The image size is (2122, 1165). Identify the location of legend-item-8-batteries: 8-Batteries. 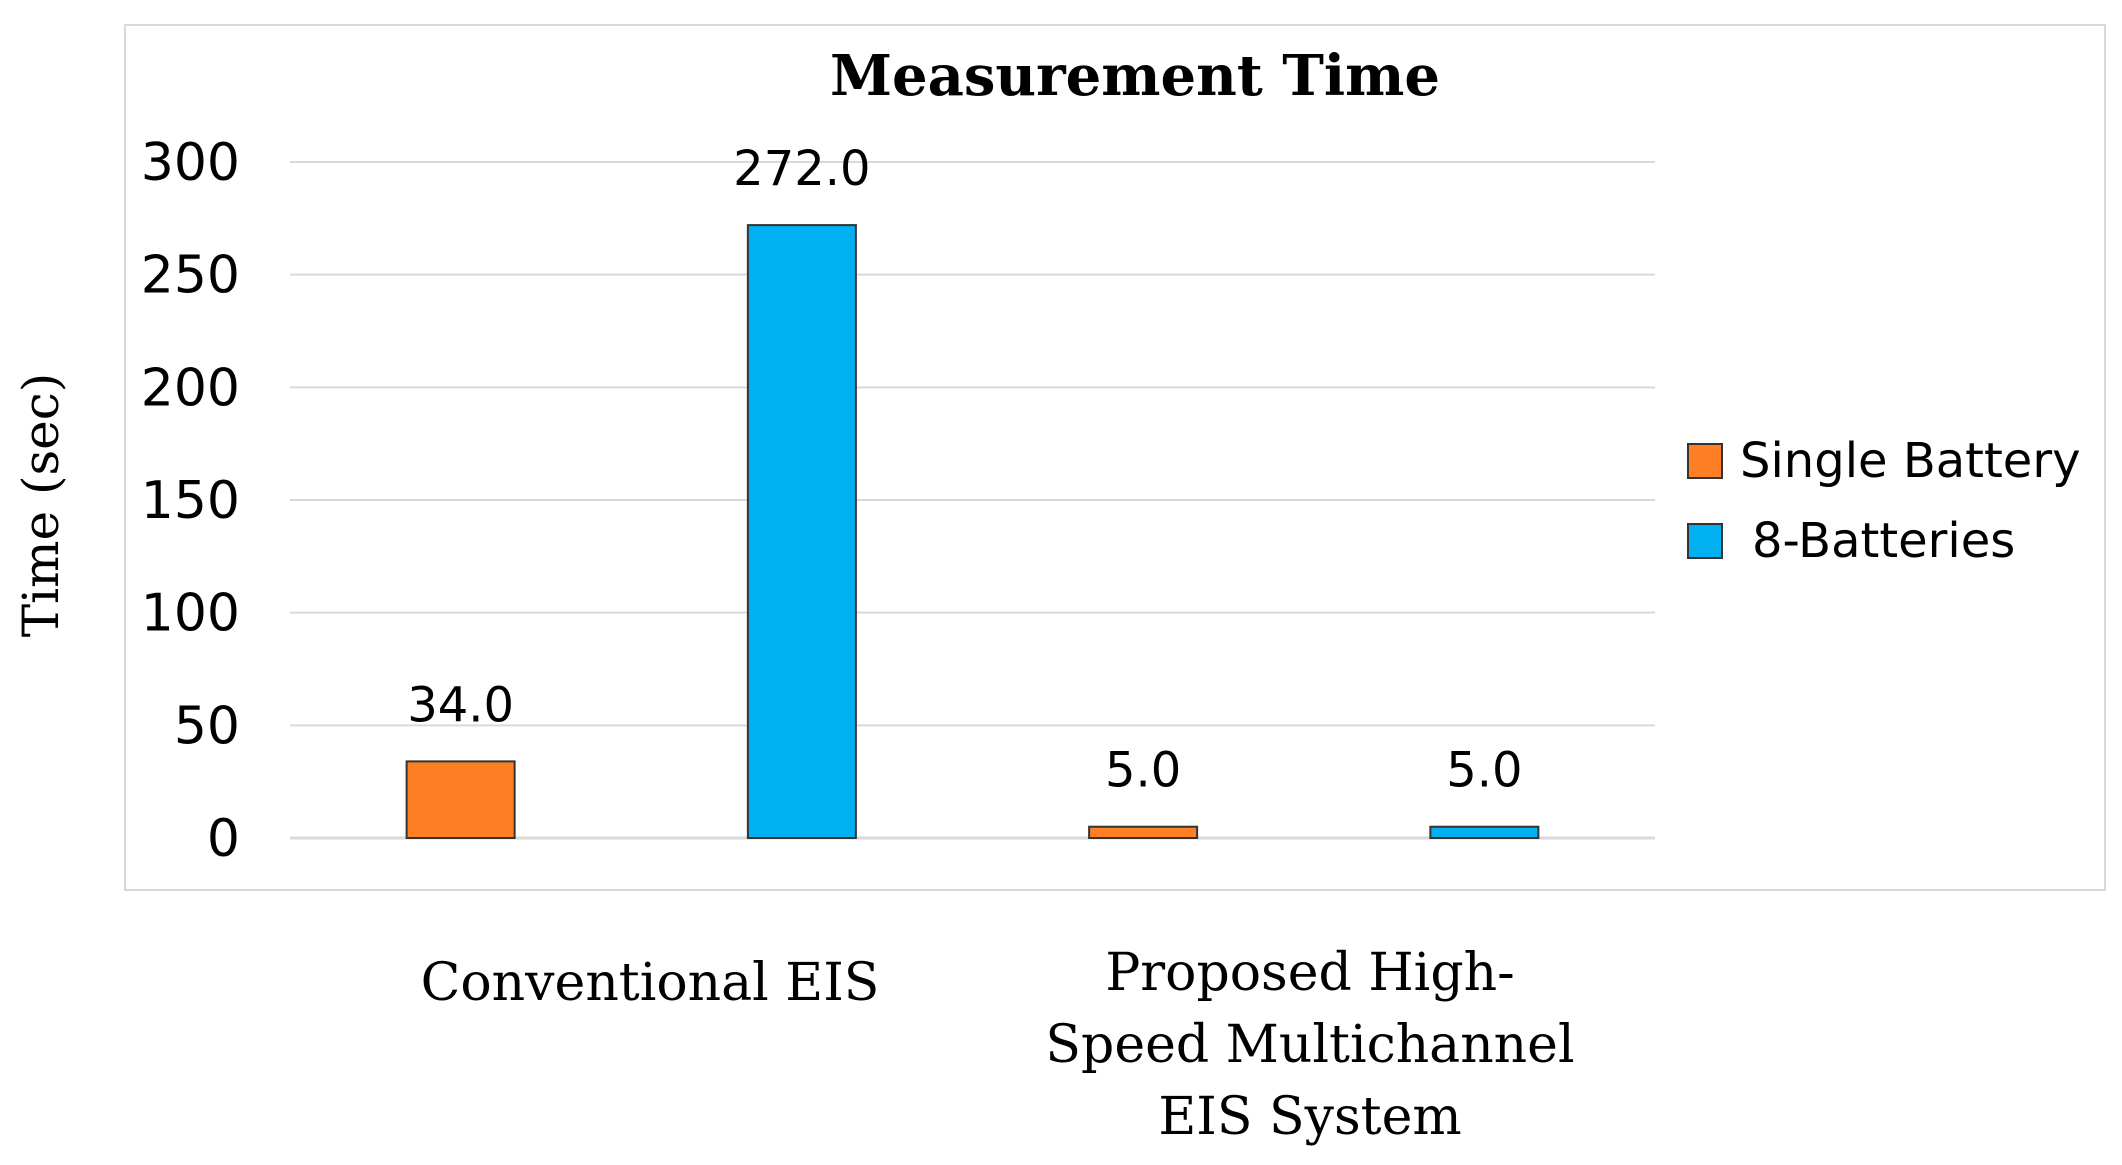
(1851, 541).